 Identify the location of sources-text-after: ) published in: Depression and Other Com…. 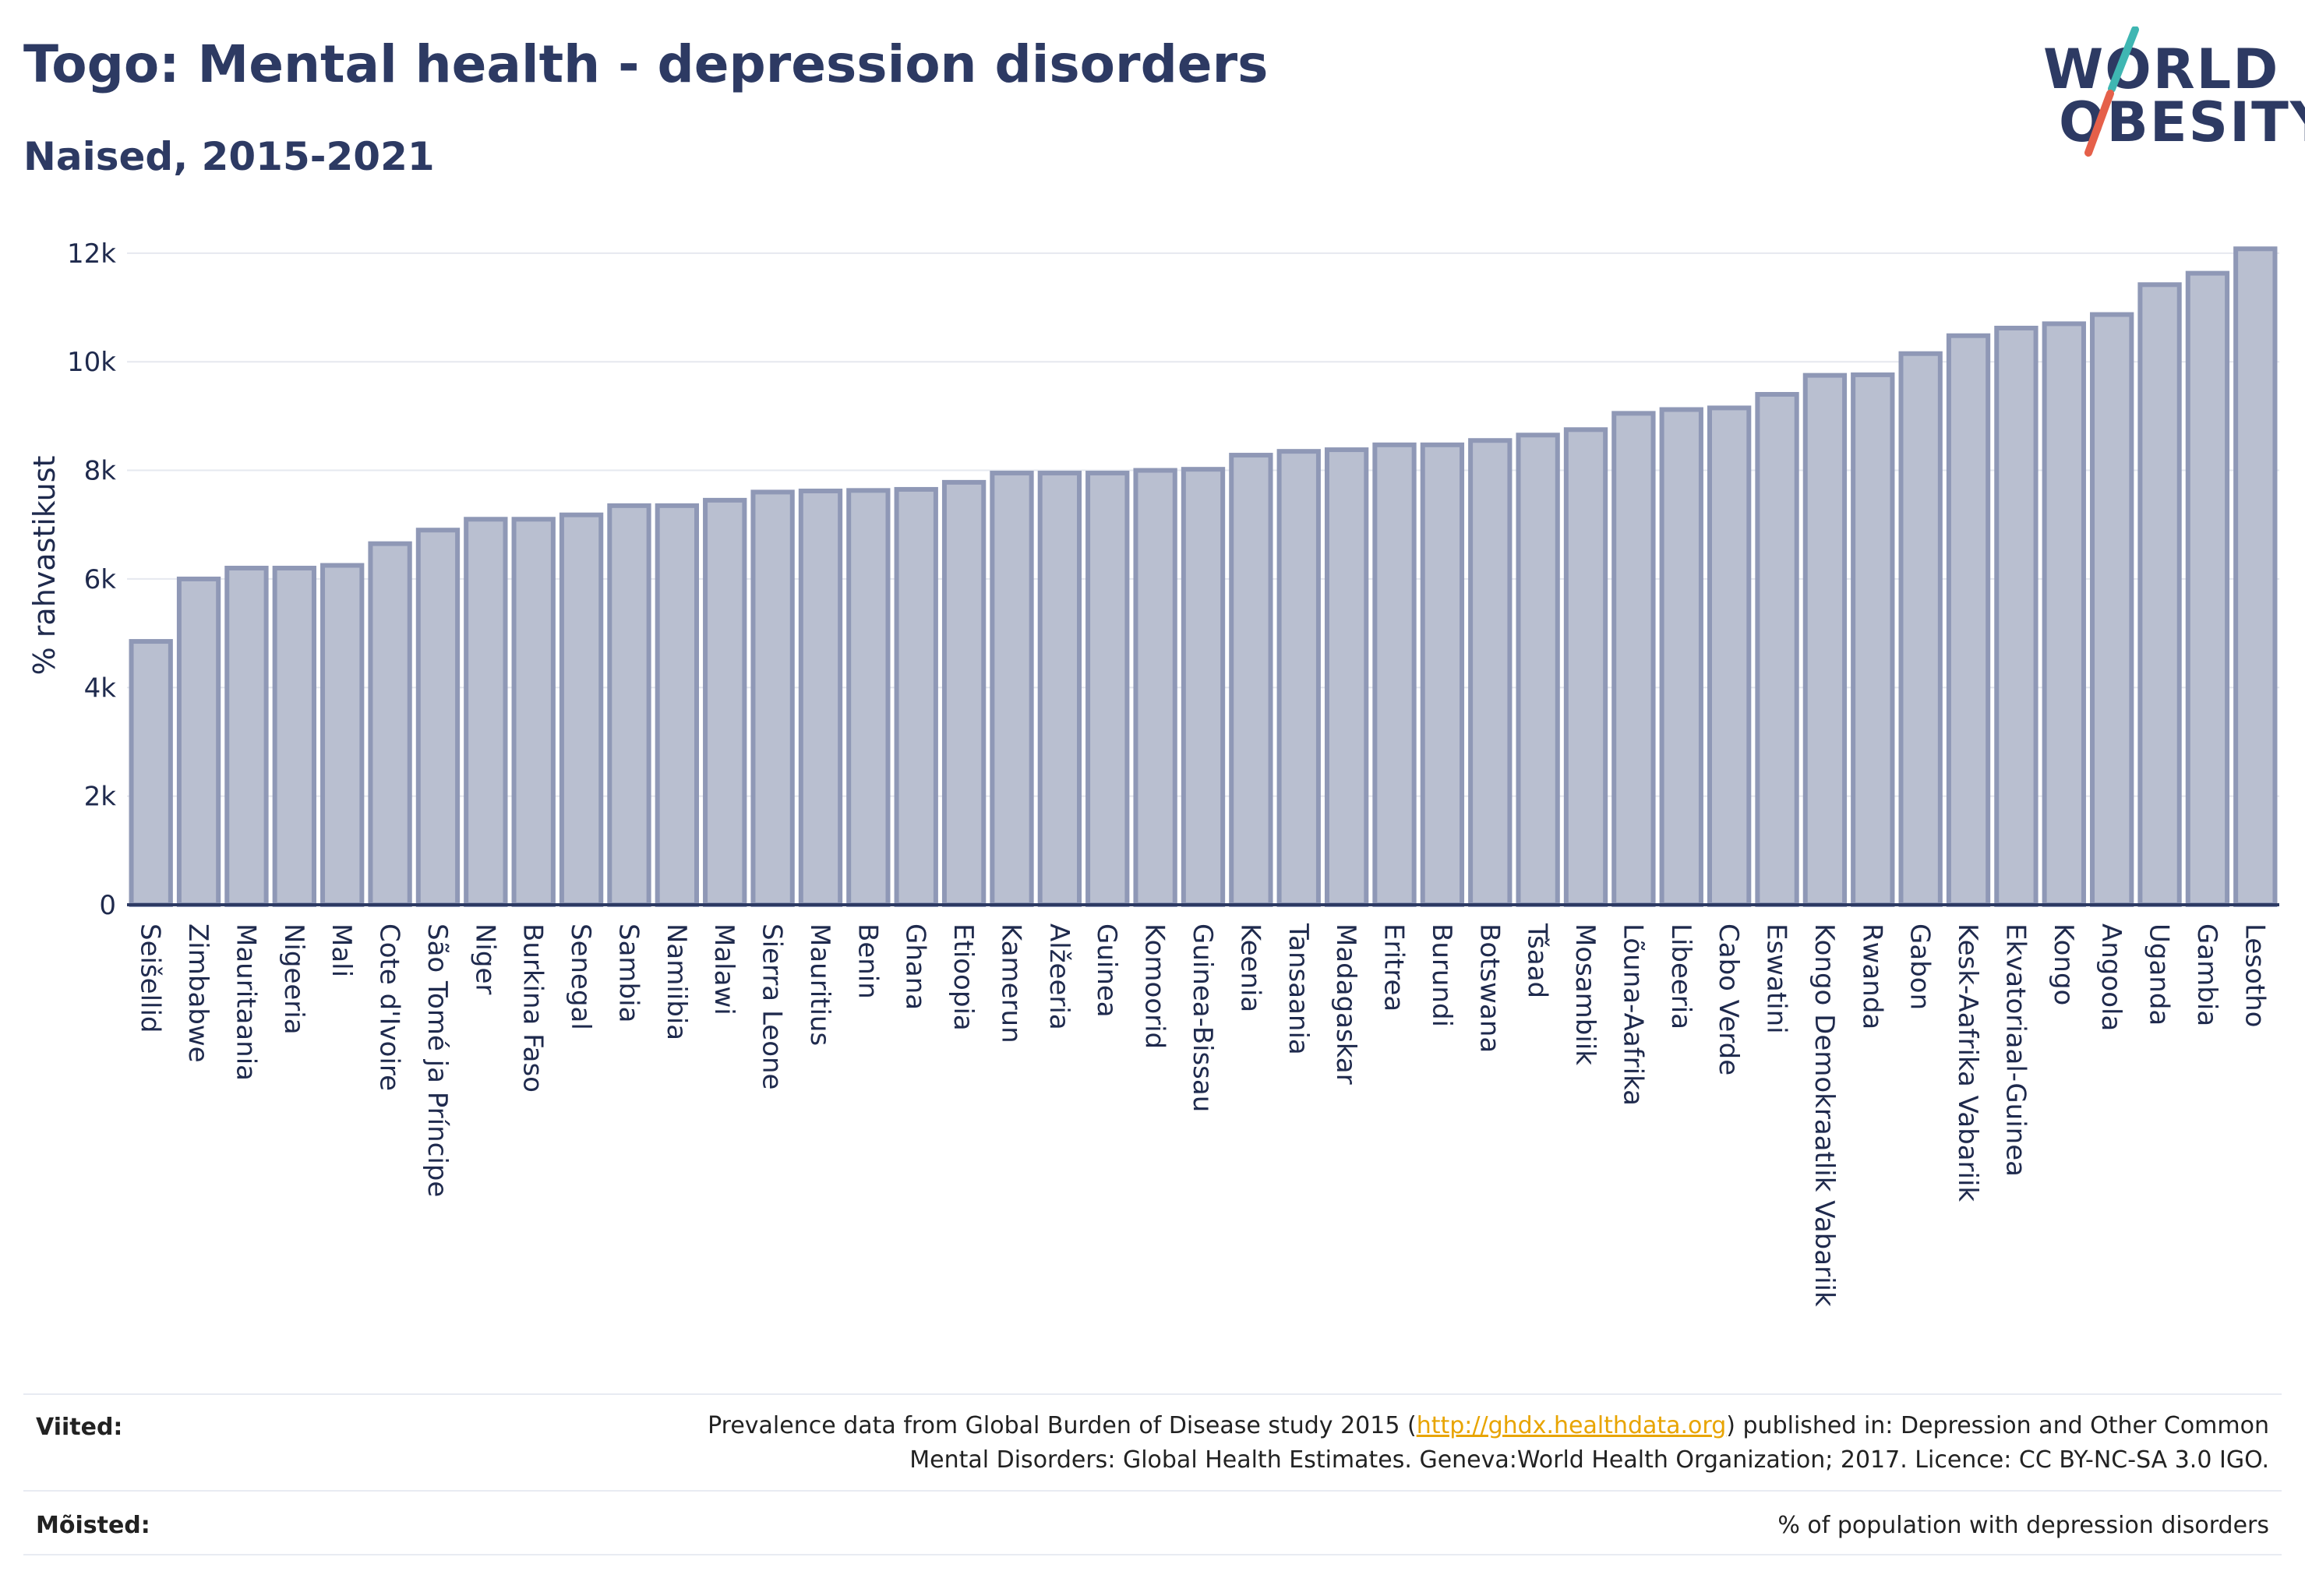
(1997, 1425).